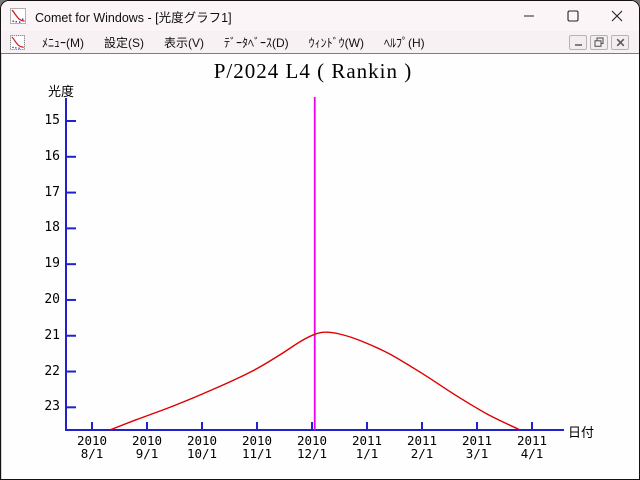  I want to click on maximize-icon, so click(573, 16).